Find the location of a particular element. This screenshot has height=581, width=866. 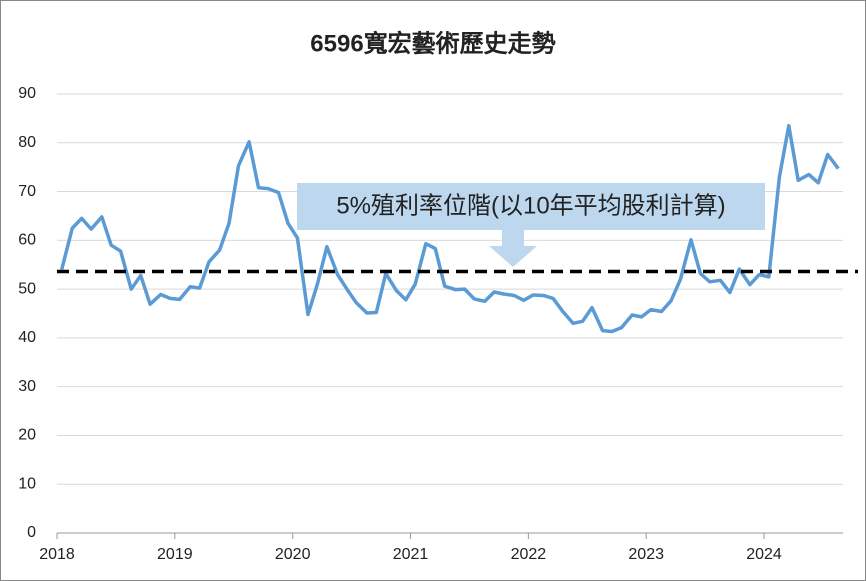

x-tick-label: 2019 is located at coordinates (175, 554).